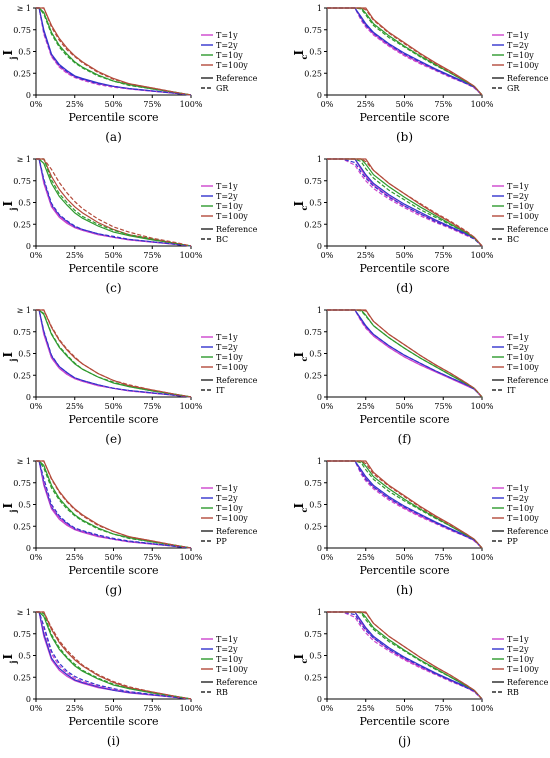 This screenshot has height=758, width=550. I want to click on series-line-t2y-method, so click(114, 51).